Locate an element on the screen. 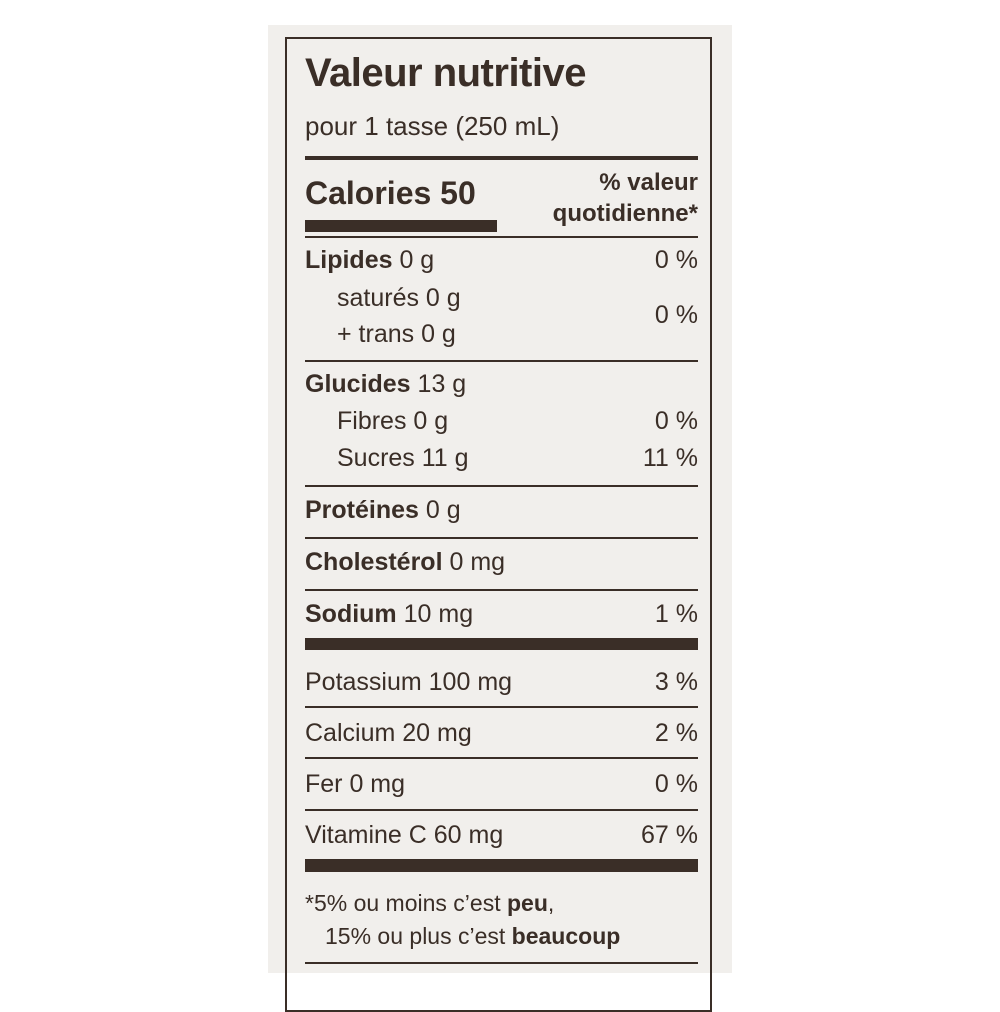  proteines-amount: 0 g is located at coordinates (439, 510).